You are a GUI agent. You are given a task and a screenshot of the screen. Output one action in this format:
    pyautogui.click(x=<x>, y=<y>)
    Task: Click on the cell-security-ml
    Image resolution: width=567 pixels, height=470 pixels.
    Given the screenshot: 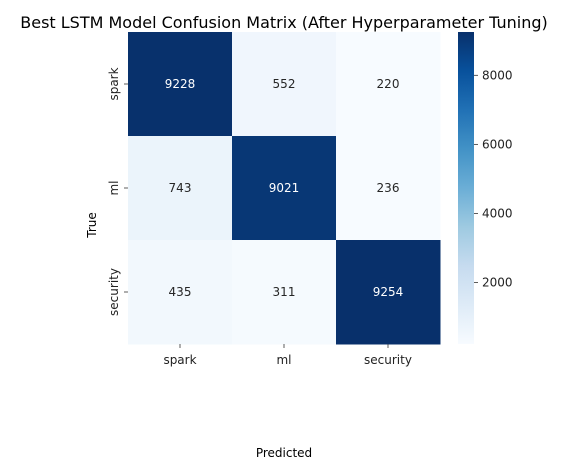 What is the action you would take?
    pyautogui.click(x=284, y=292)
    